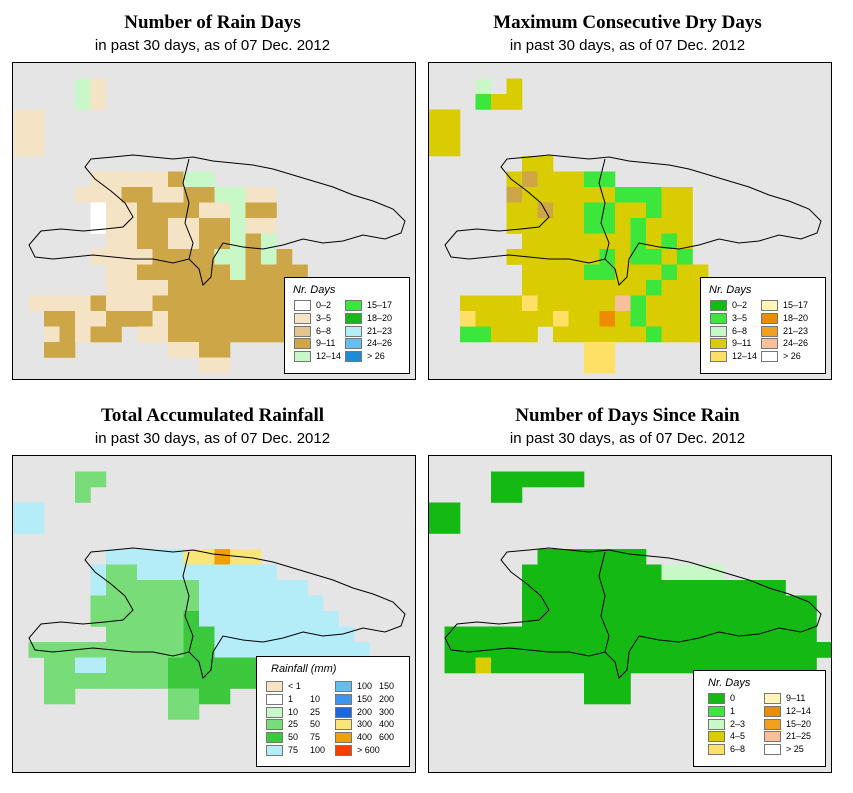  I want to click on legend-label-high: 100, so click(318, 750).